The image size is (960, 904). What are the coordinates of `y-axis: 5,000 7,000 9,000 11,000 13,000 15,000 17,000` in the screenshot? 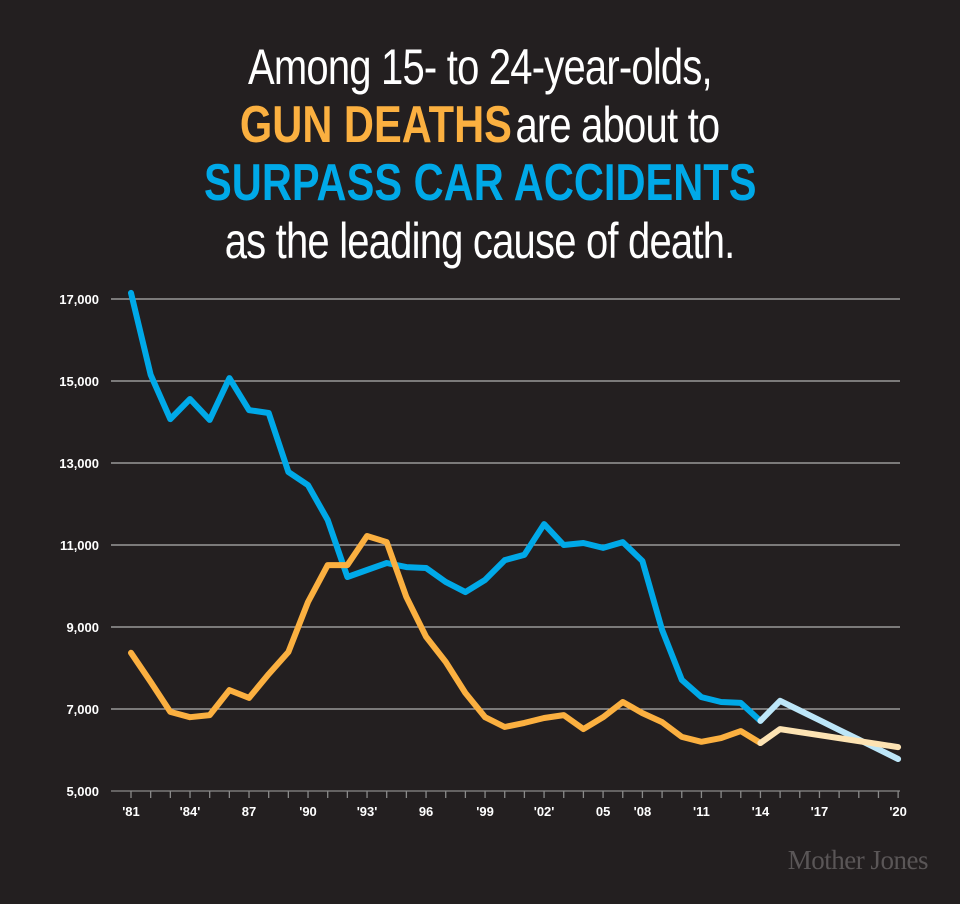 It's located at (79, 545).